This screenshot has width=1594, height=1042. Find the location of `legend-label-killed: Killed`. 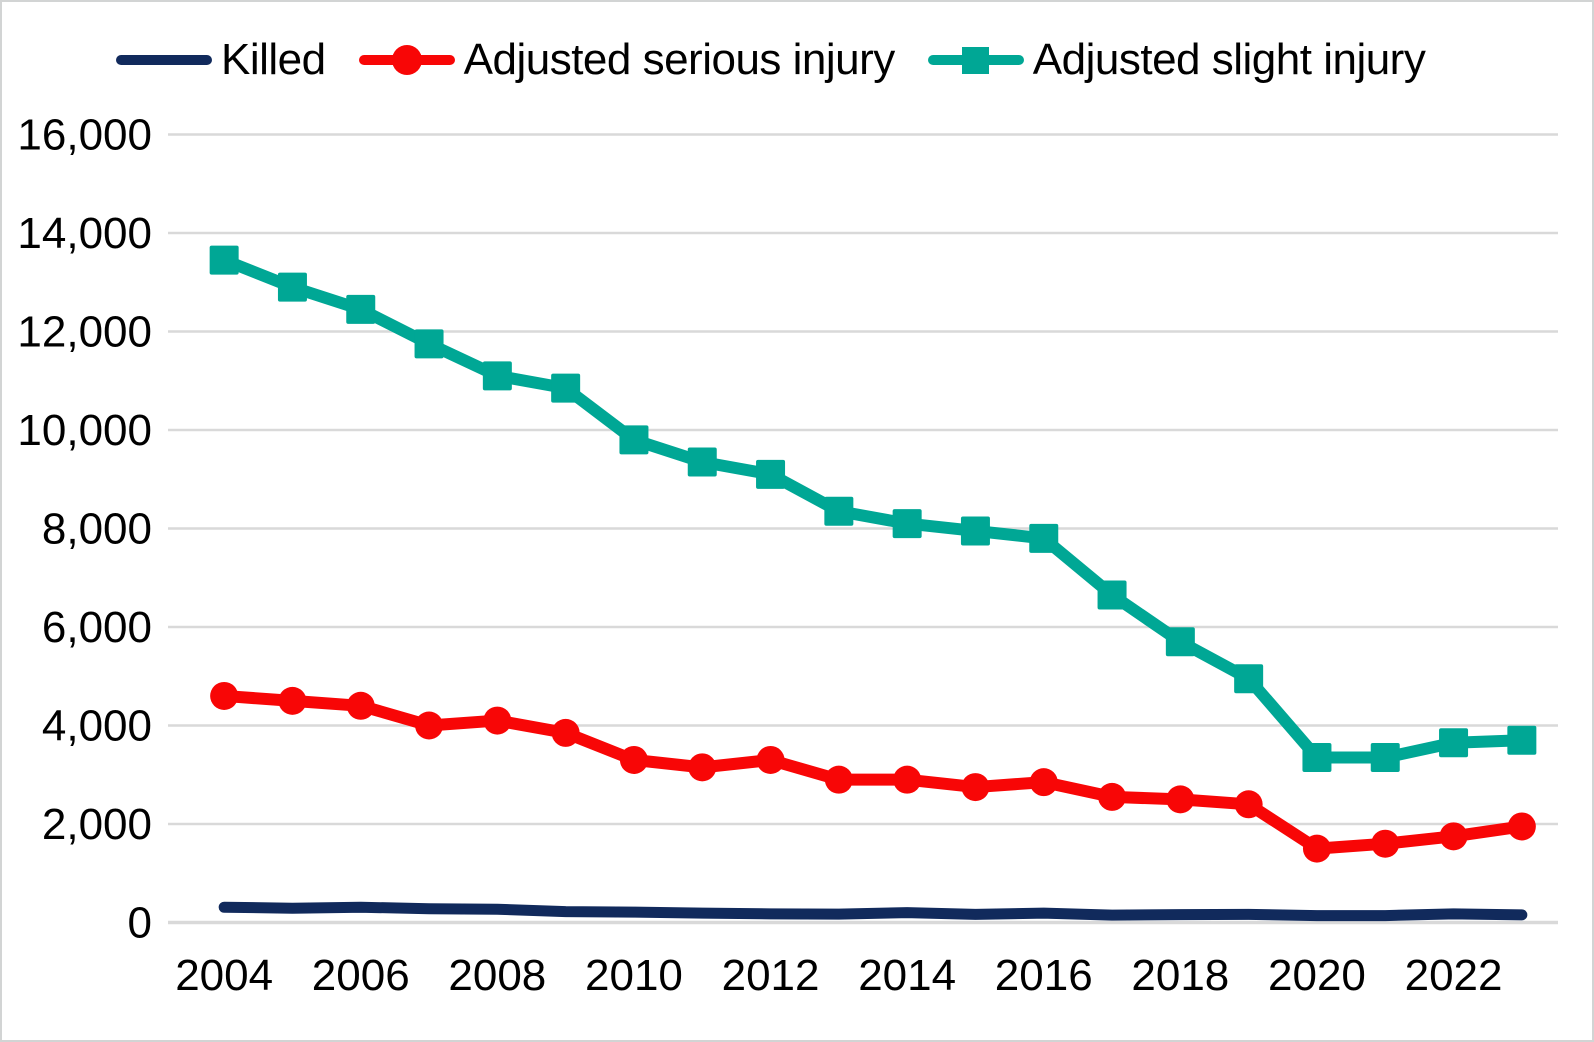

legend-label-killed: Killed is located at coordinates (273, 59).